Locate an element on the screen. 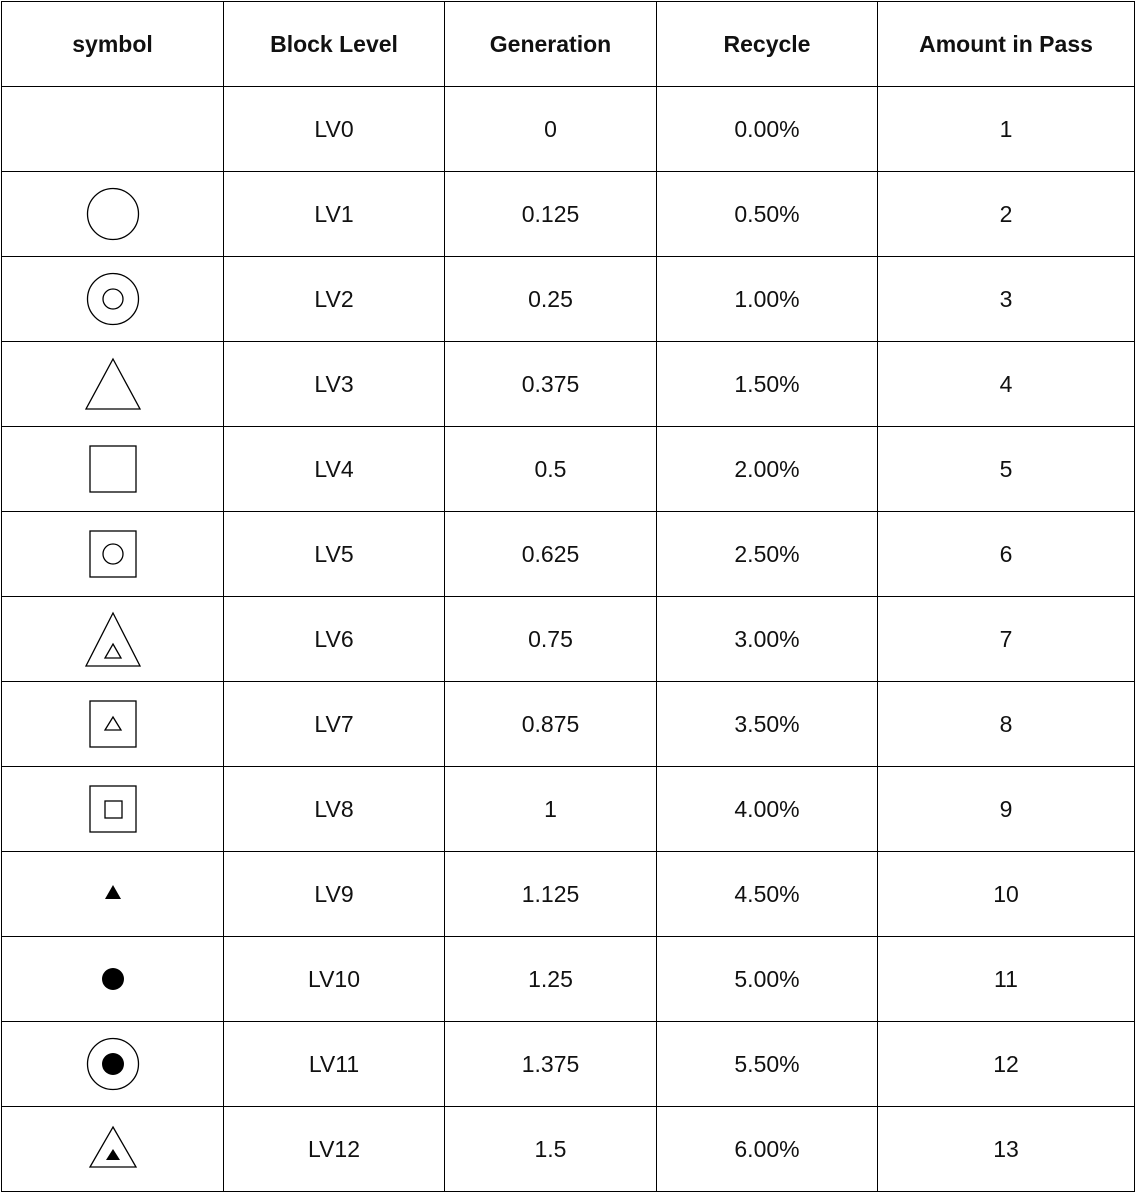  recycle-cell: 5.00% is located at coordinates (767, 979).